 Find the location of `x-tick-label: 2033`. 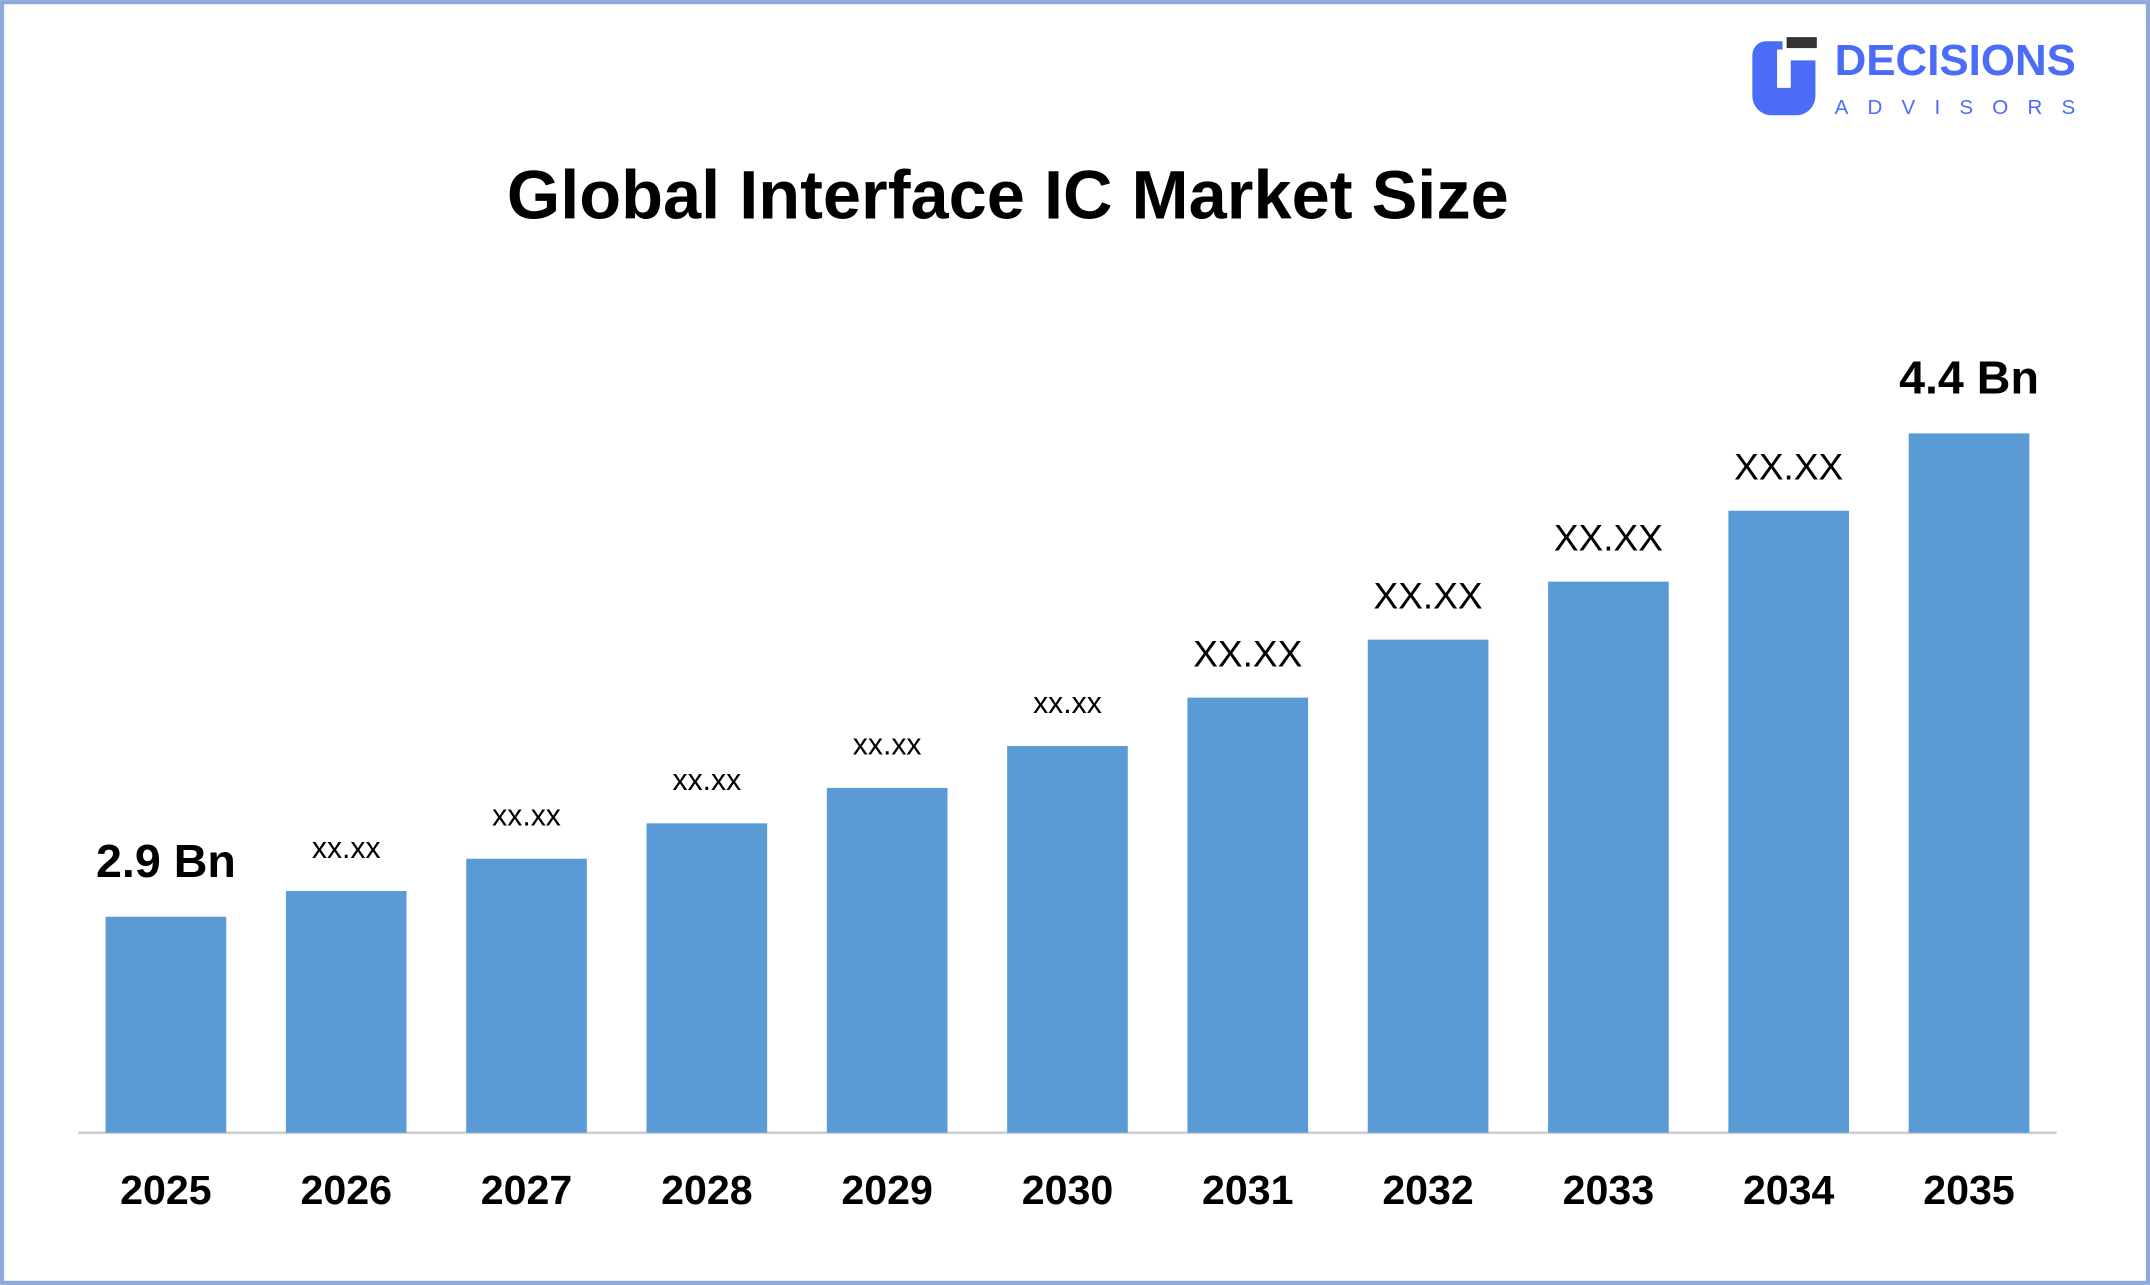

x-tick-label: 2033 is located at coordinates (1609, 1190).